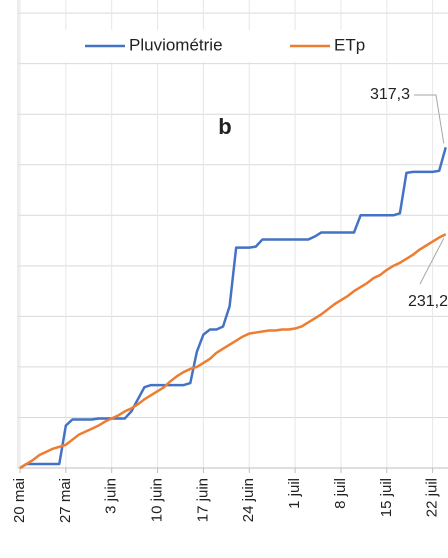 Image resolution: width=448 pixels, height=558 pixels. What do you see at coordinates (157, 500) in the screenshot?
I see `x-tick-label: 10 juin` at bounding box center [157, 500].